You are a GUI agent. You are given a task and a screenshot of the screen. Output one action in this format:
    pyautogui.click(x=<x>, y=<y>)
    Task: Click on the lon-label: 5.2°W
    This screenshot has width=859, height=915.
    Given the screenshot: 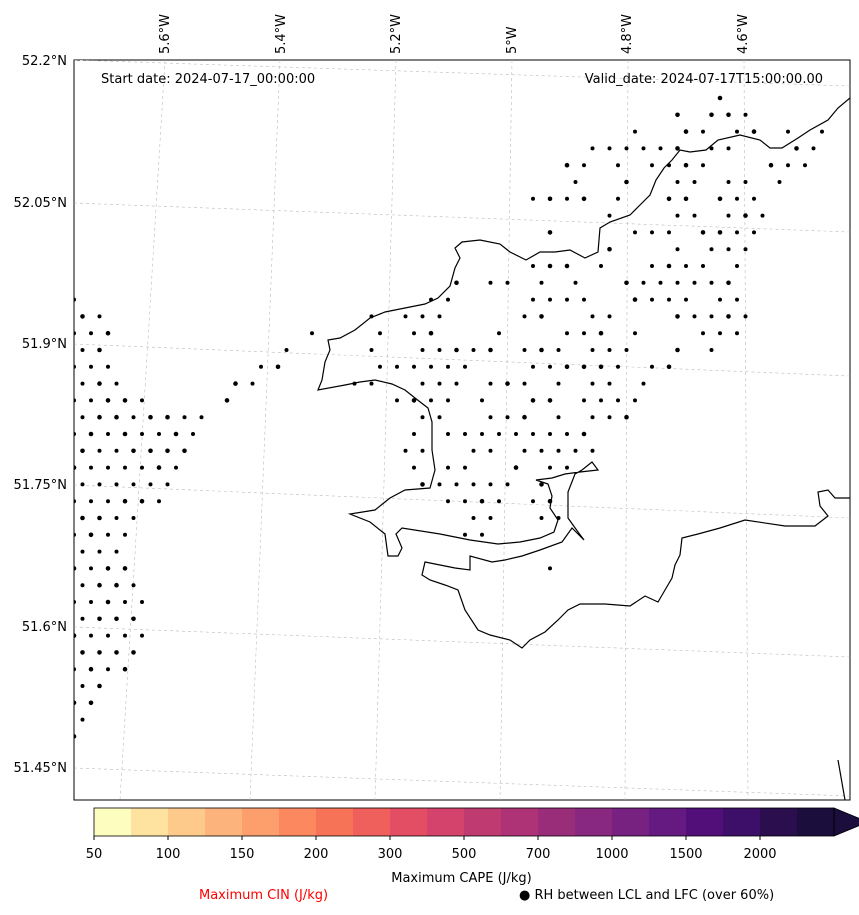 What is the action you would take?
    pyautogui.click(x=396, y=34)
    